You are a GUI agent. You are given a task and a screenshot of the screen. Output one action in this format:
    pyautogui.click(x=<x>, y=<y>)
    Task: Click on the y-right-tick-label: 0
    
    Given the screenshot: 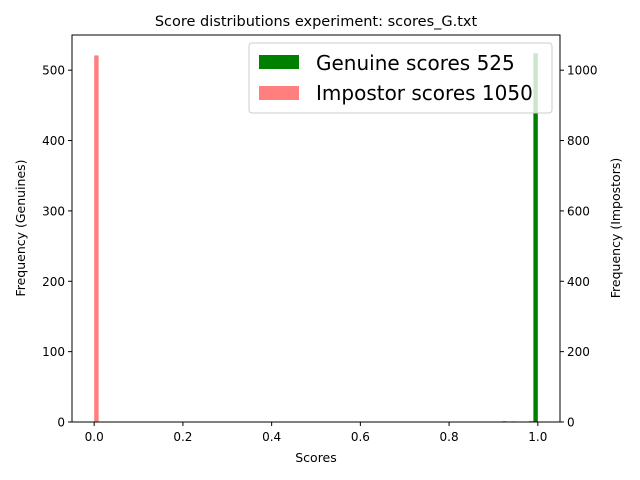 What is the action you would take?
    pyautogui.click(x=571, y=423)
    